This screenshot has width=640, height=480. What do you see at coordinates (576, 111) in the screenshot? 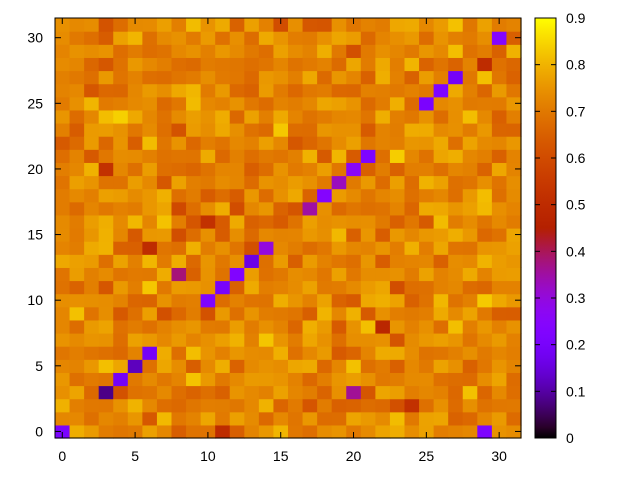
I see `colorbar-tick-label: 0.7` at bounding box center [576, 111].